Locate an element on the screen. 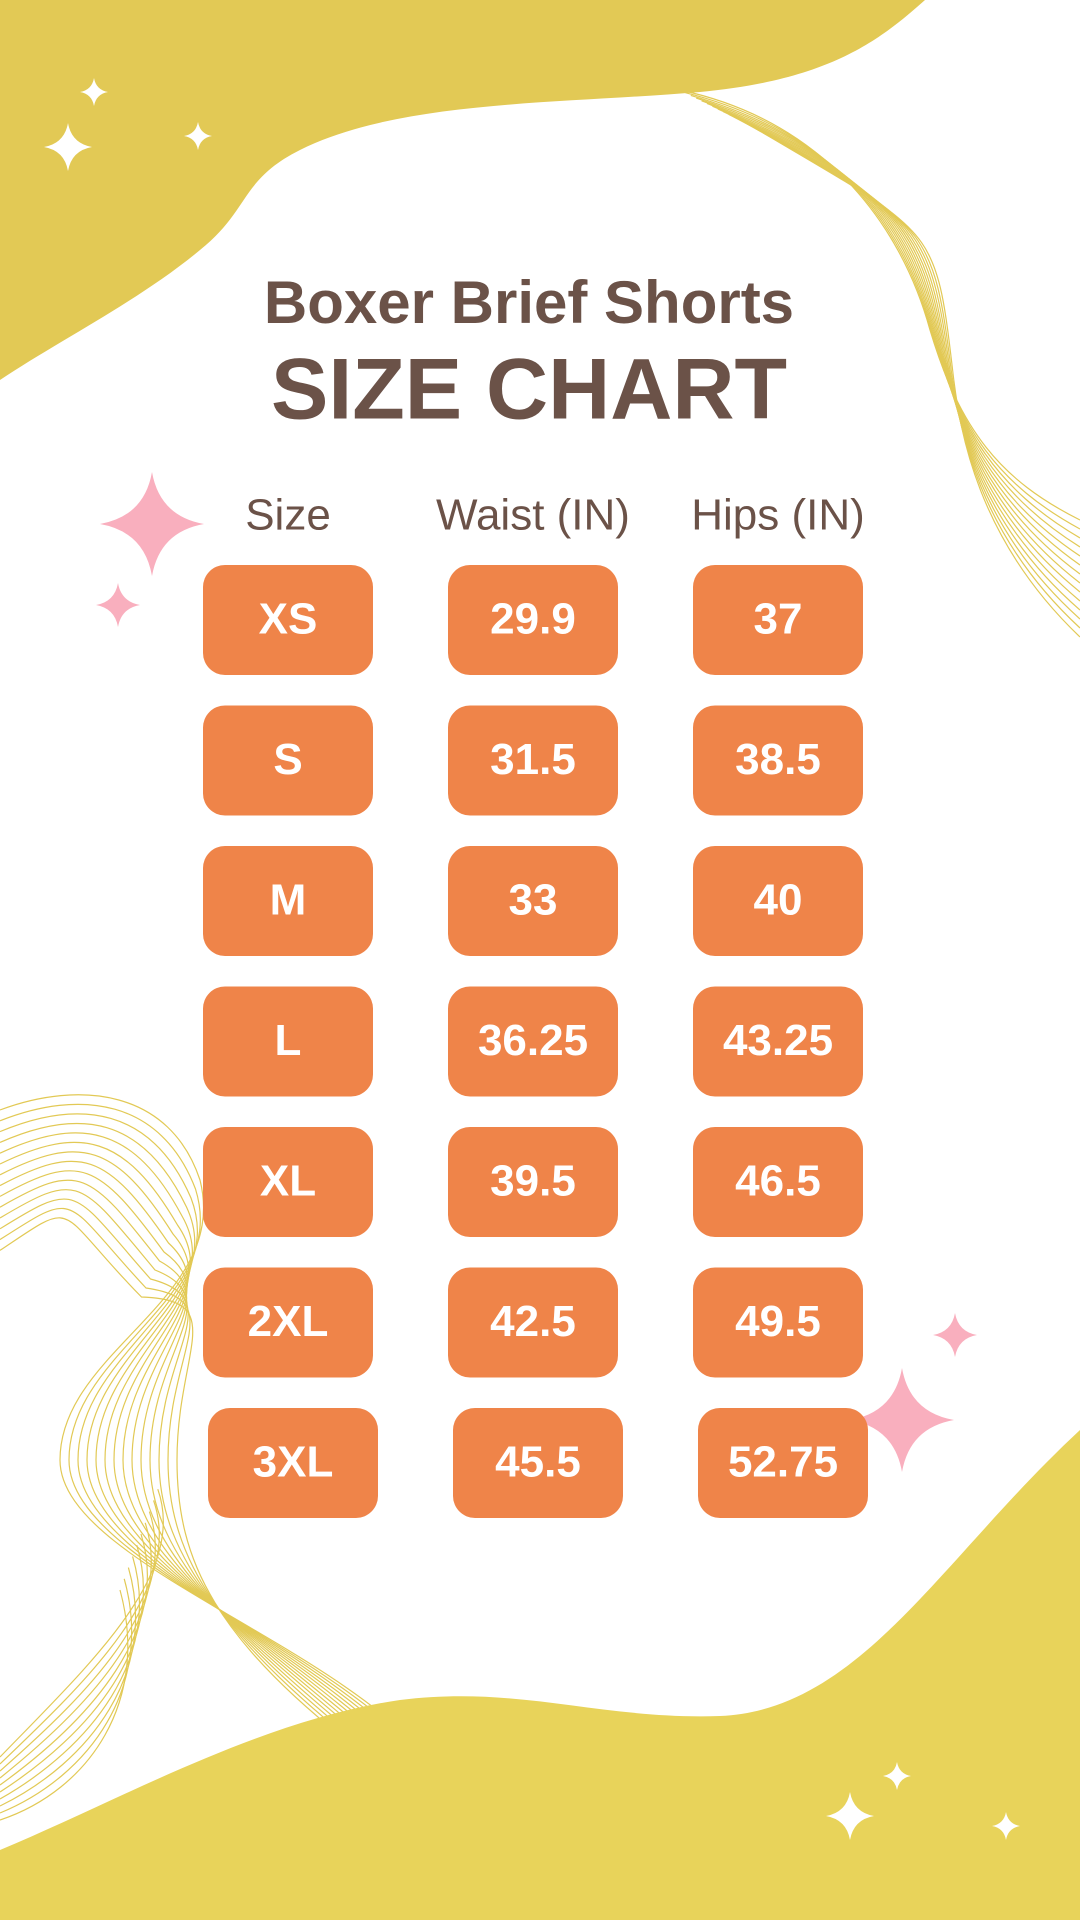 The width and height of the screenshot is (1080, 1920). cell-text: 2XL is located at coordinates (288, 1321).